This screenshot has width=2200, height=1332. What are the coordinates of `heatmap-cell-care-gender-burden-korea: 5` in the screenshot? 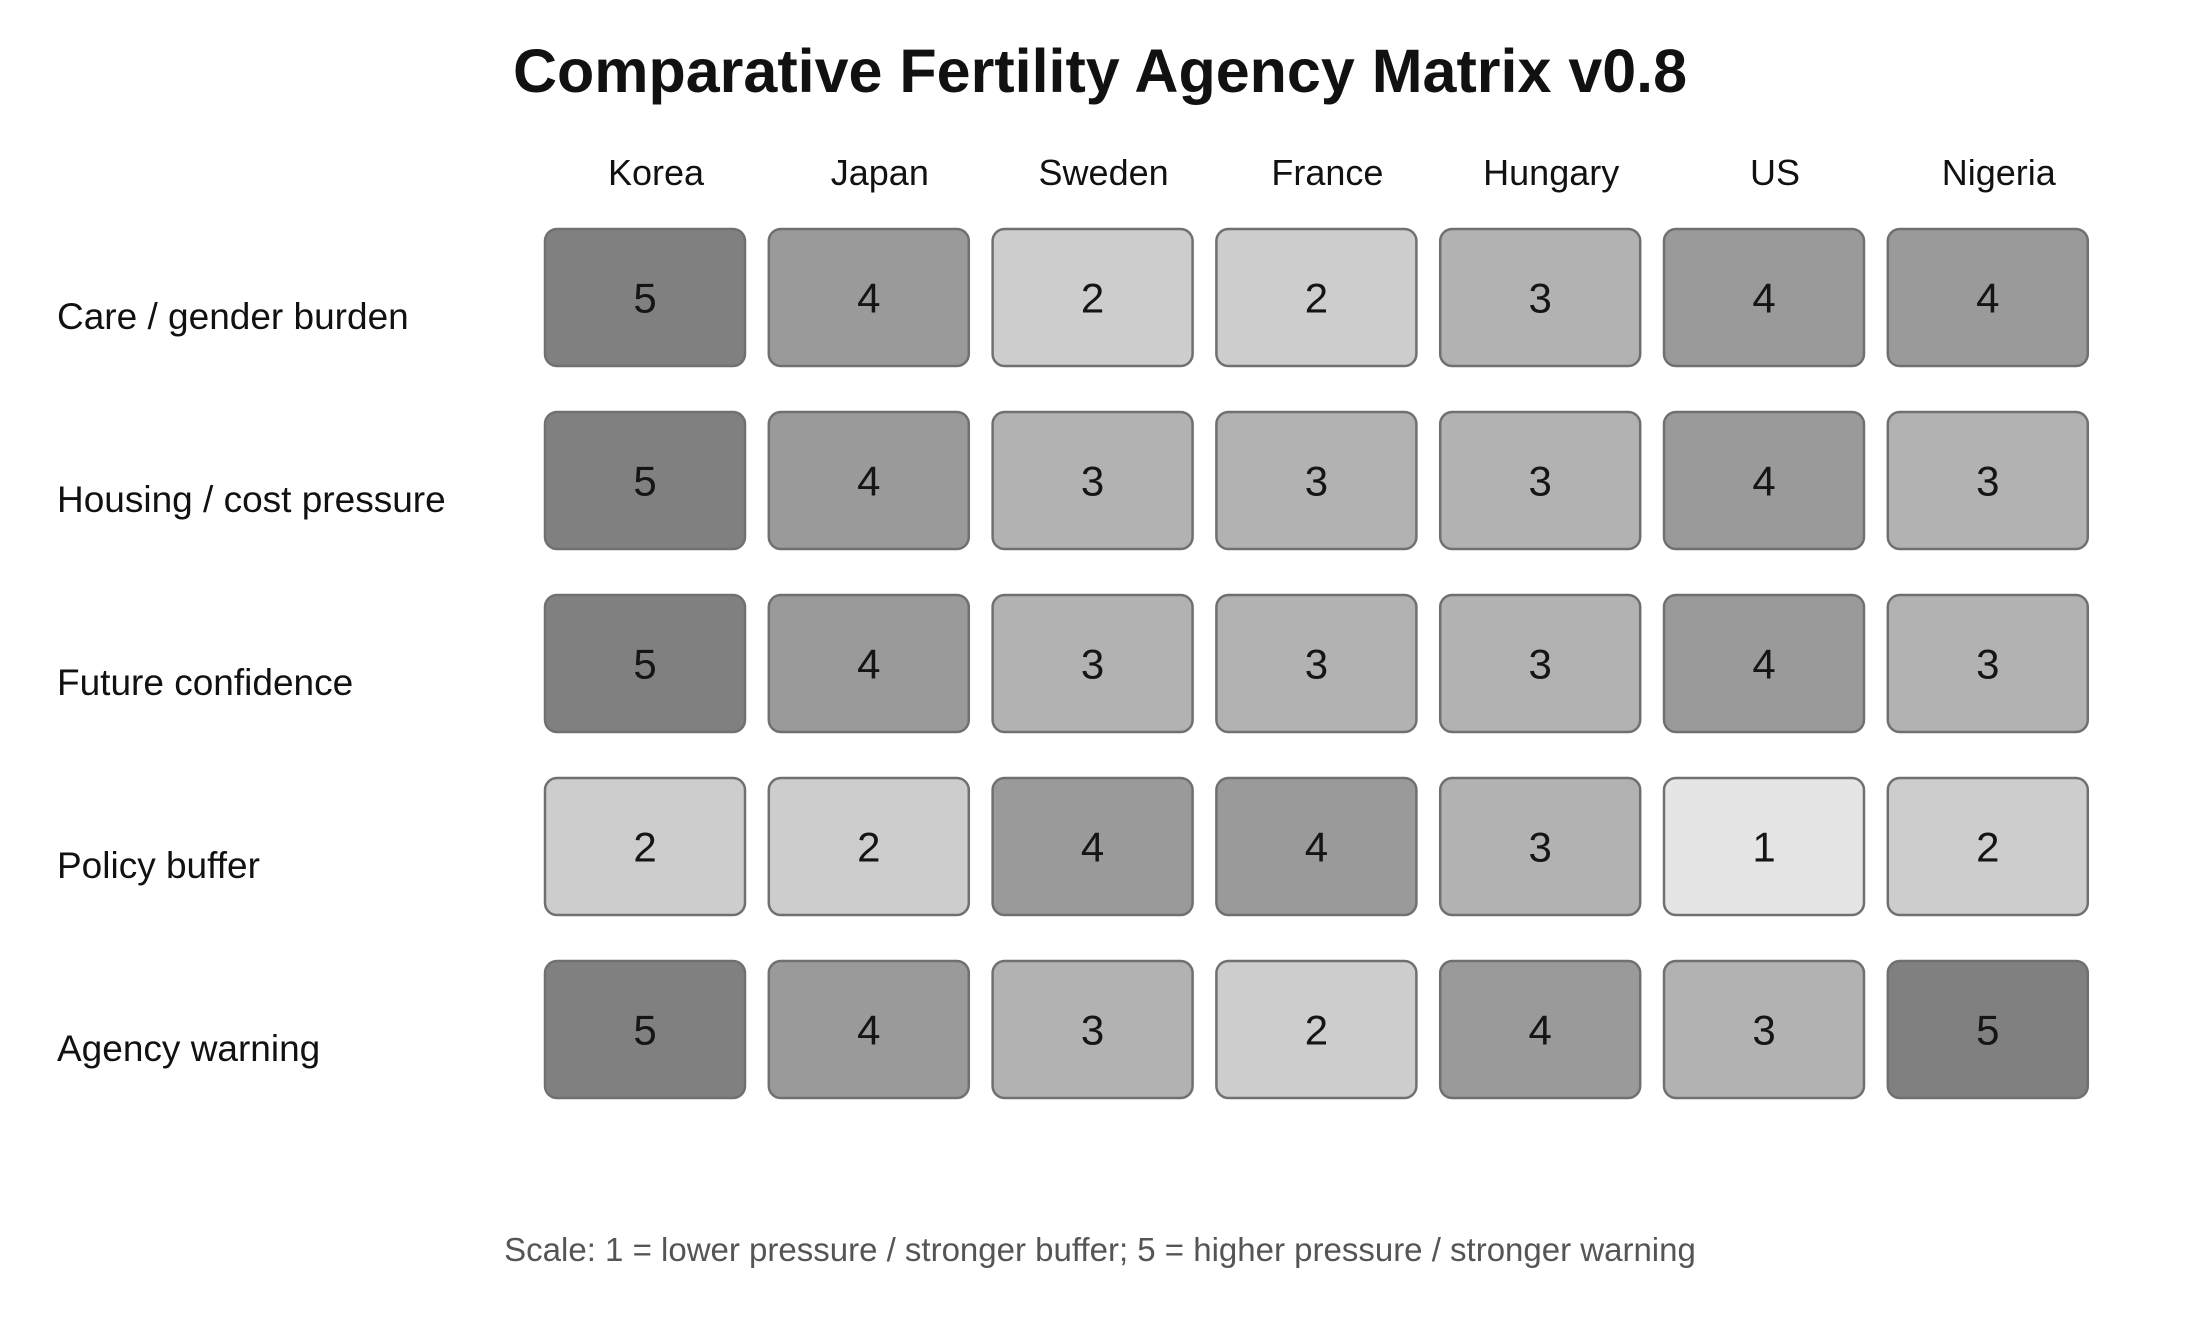 It's located at (645, 297).